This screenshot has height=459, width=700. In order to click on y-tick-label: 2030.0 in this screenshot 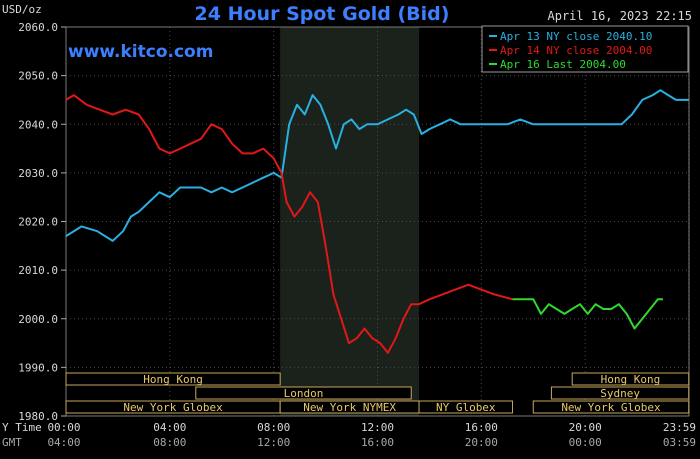, I will do `click(38, 173)`.